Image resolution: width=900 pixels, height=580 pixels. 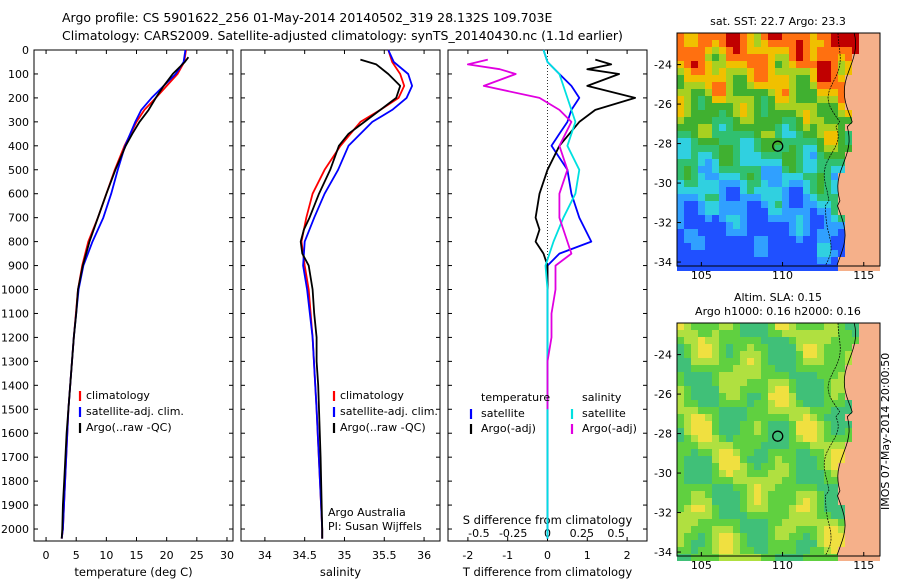 I want to click on legend-title-temperature: temperature, so click(x=515, y=397).